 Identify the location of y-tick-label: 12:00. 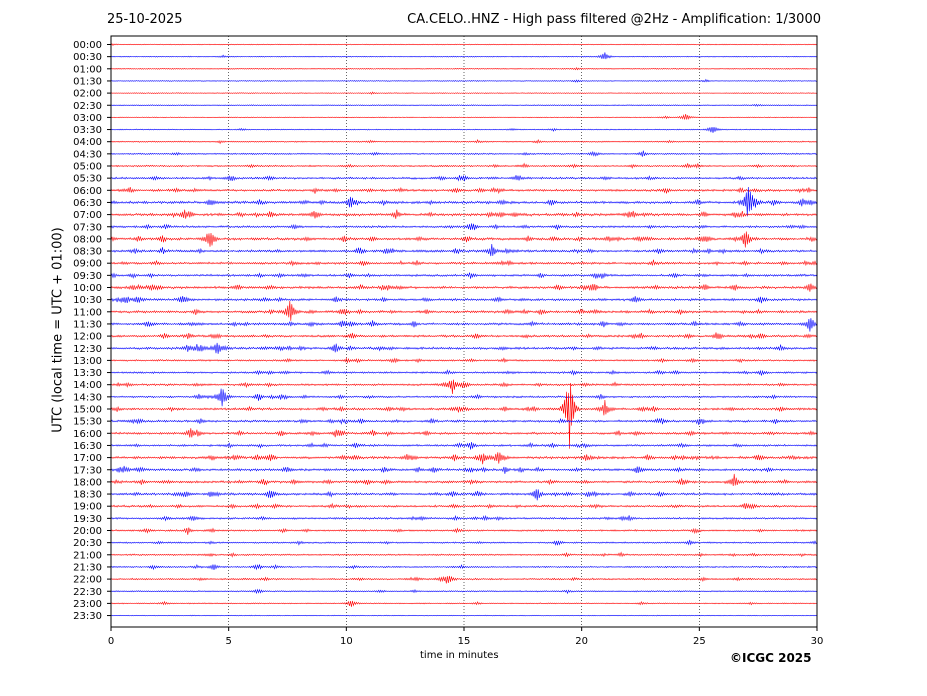
(87, 337).